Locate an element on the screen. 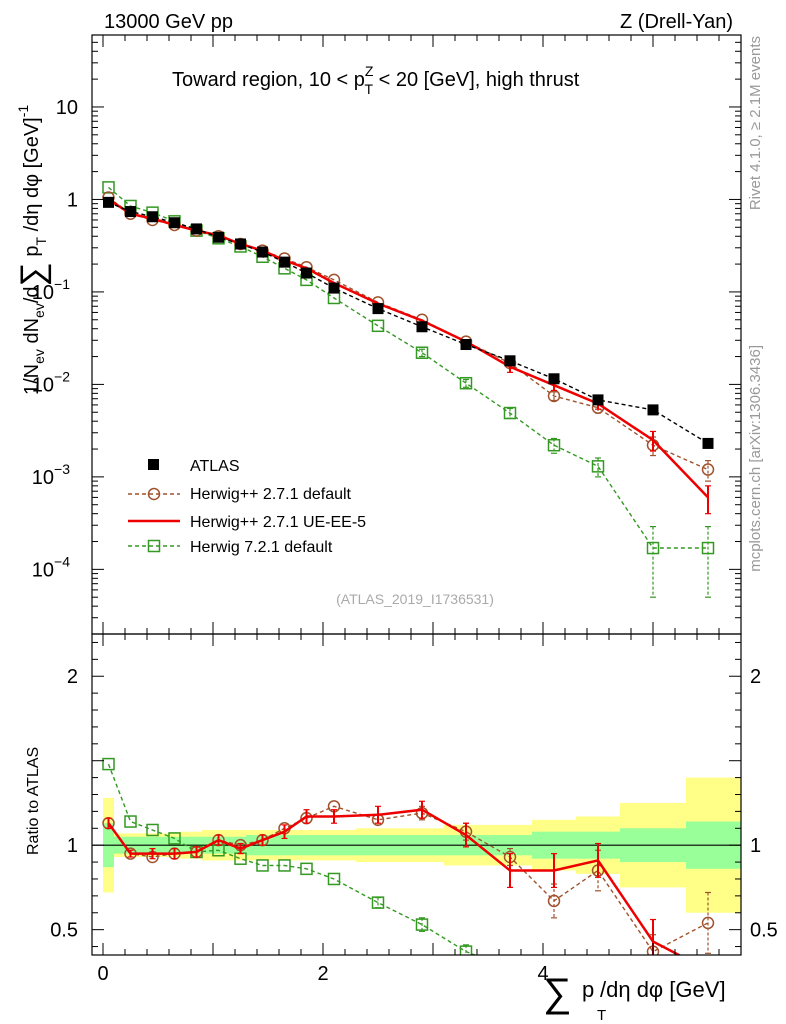 This screenshot has height=1024, width=786. main-ylabel: 1/Nev dNev/d∑ pT /dη dφ [GeV]-1 is located at coordinates (33, 250).